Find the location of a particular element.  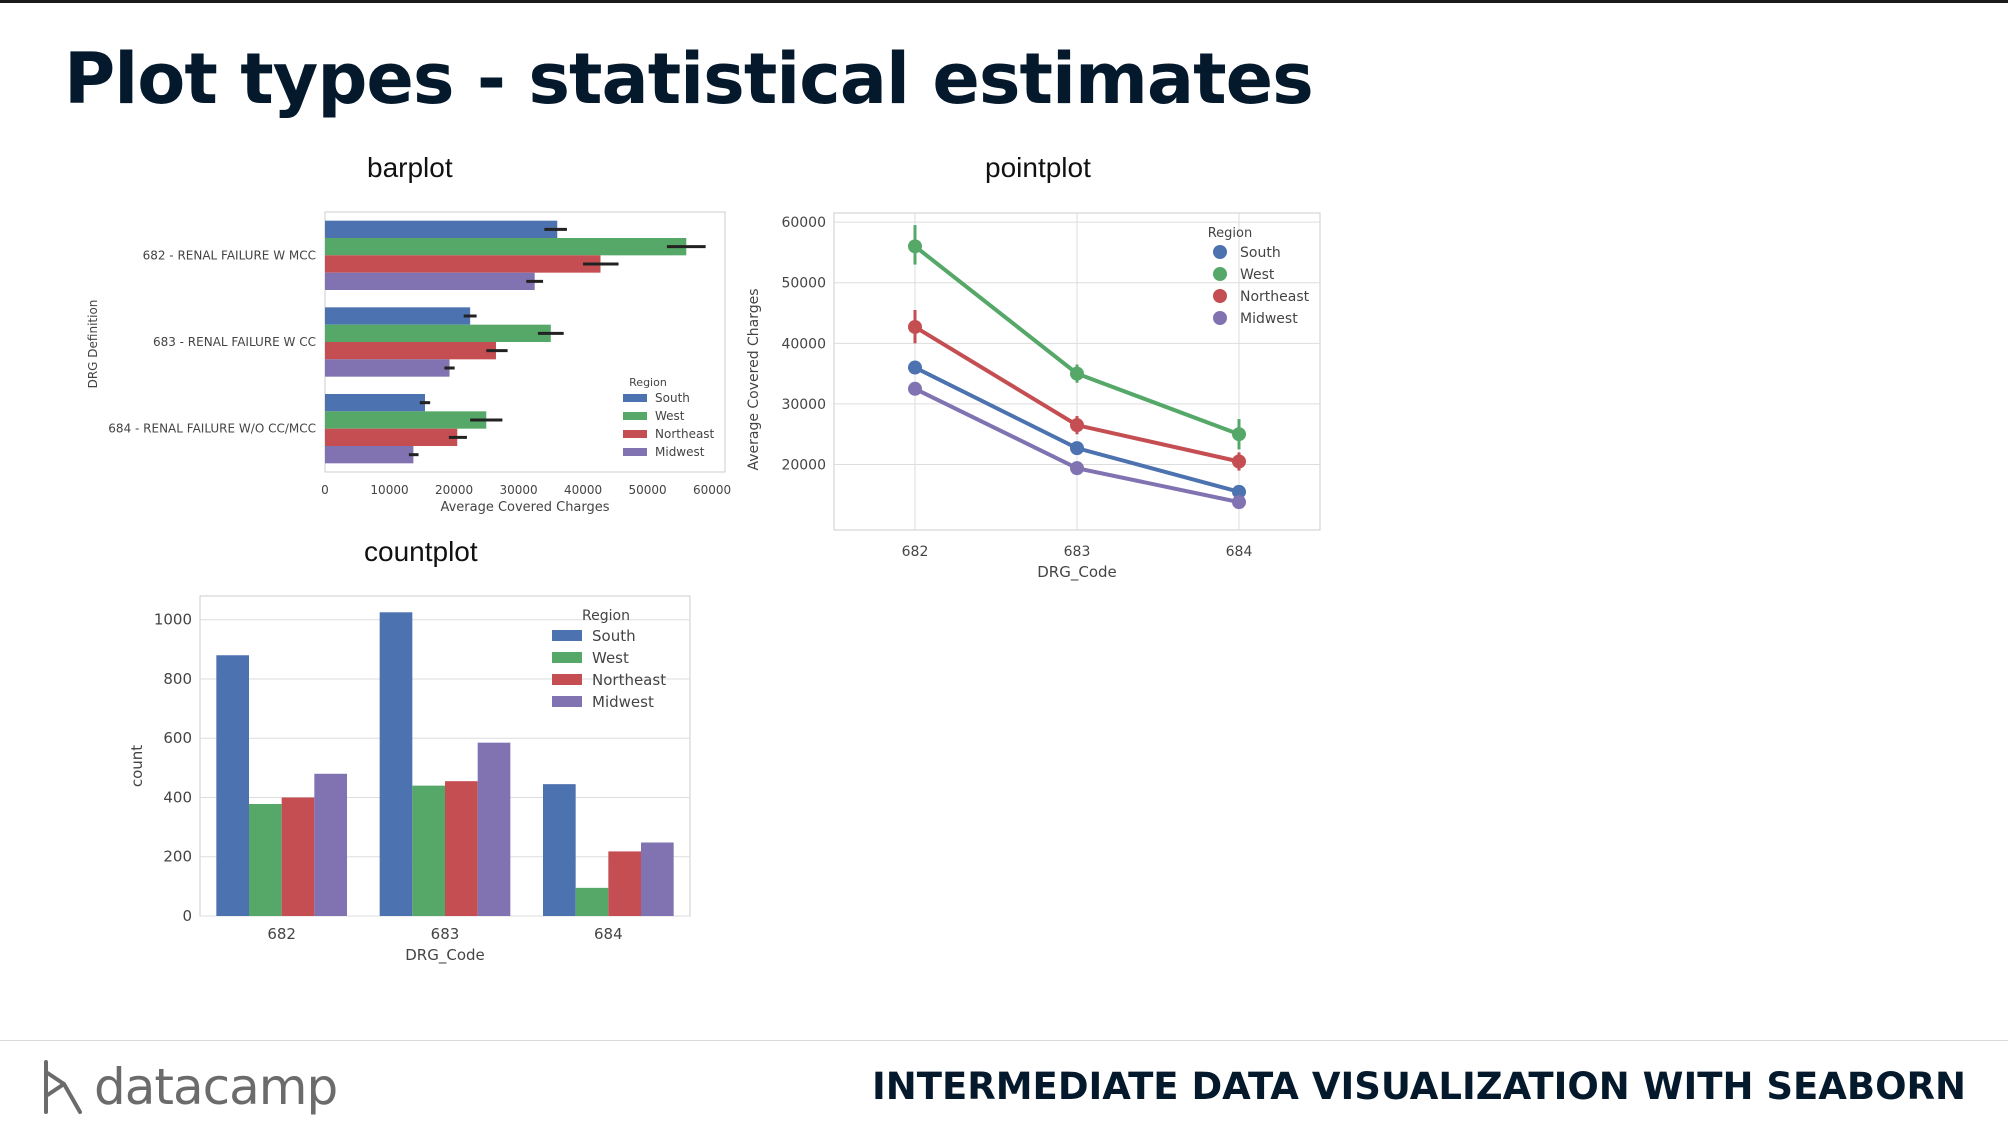

pointplot-xtick-label: 684 is located at coordinates (1239, 552).